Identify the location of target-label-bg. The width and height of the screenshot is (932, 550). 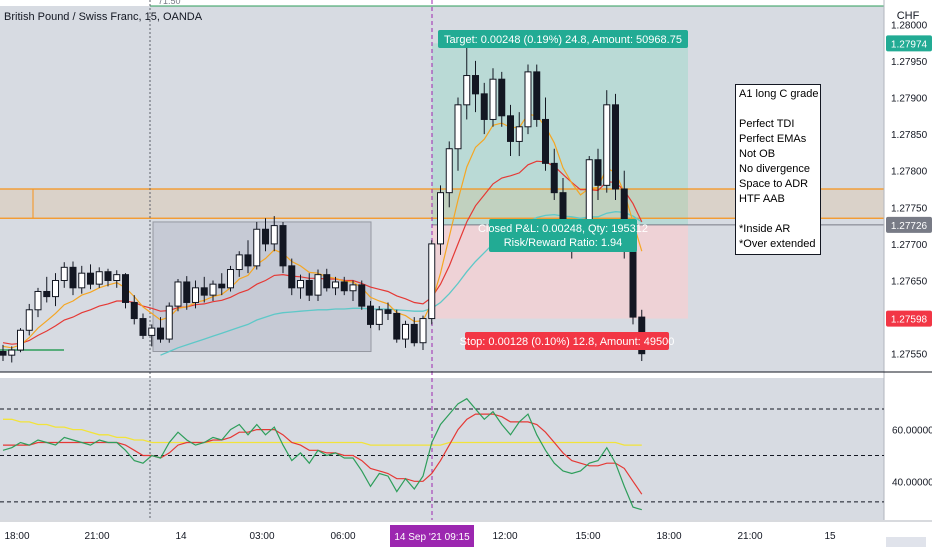
(563, 39).